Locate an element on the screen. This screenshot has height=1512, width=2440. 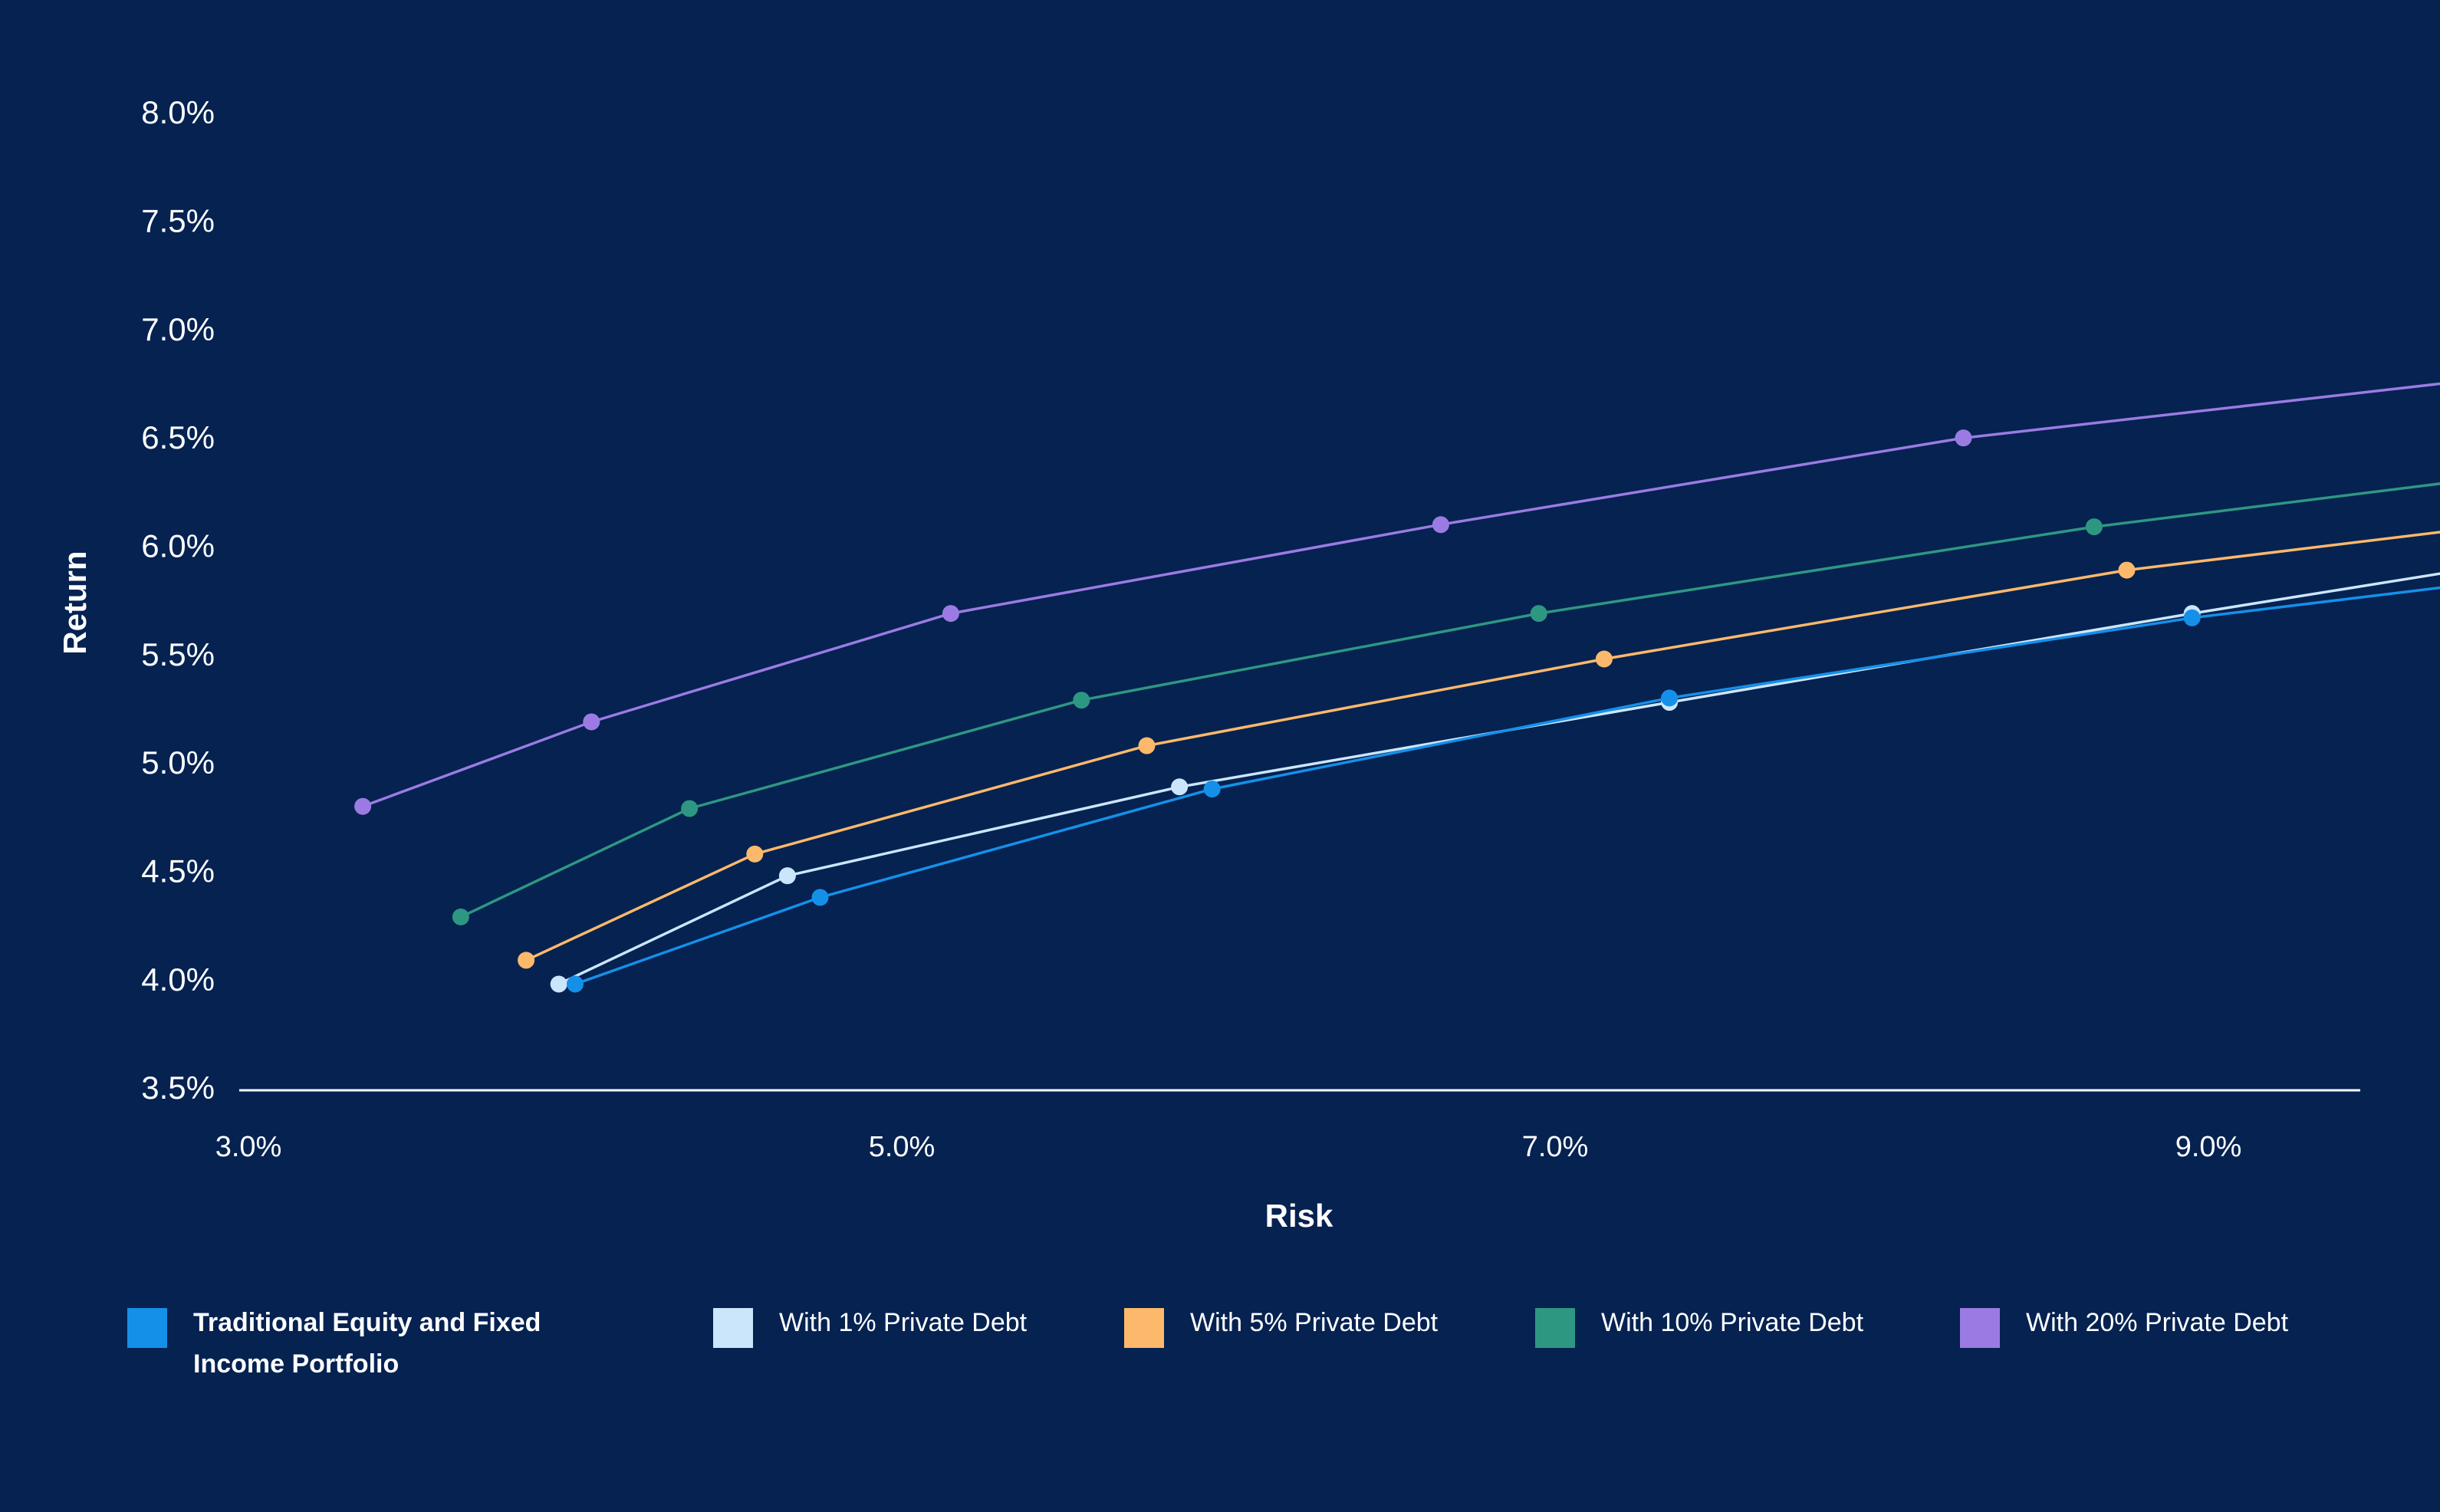
legend-item-1pct: With 1% Private Debt is located at coordinates (870, 1325).